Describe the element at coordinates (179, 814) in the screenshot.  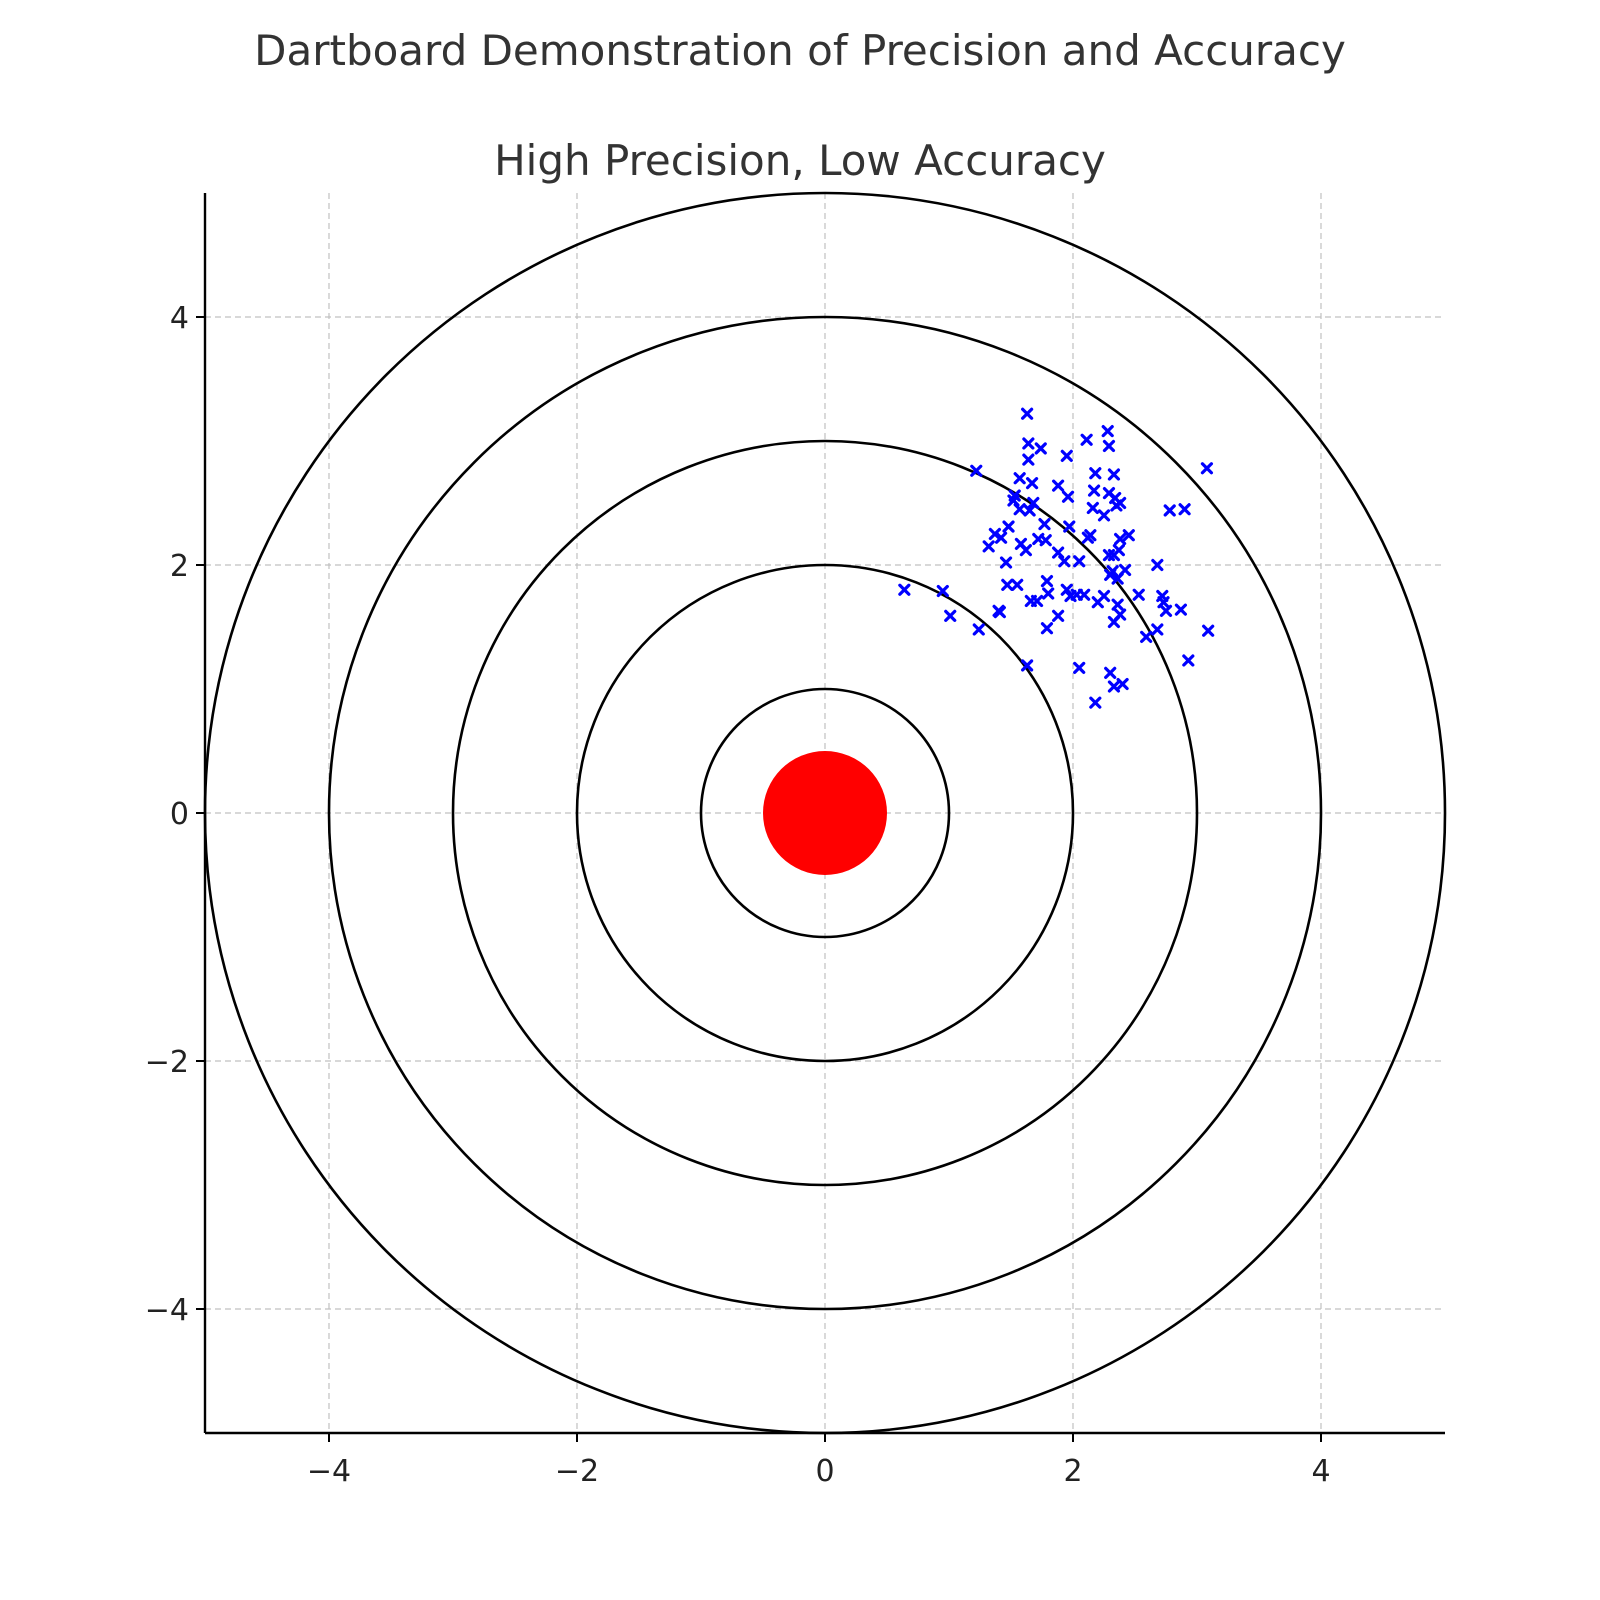
I see `y-tick-label-2: 0` at that location.